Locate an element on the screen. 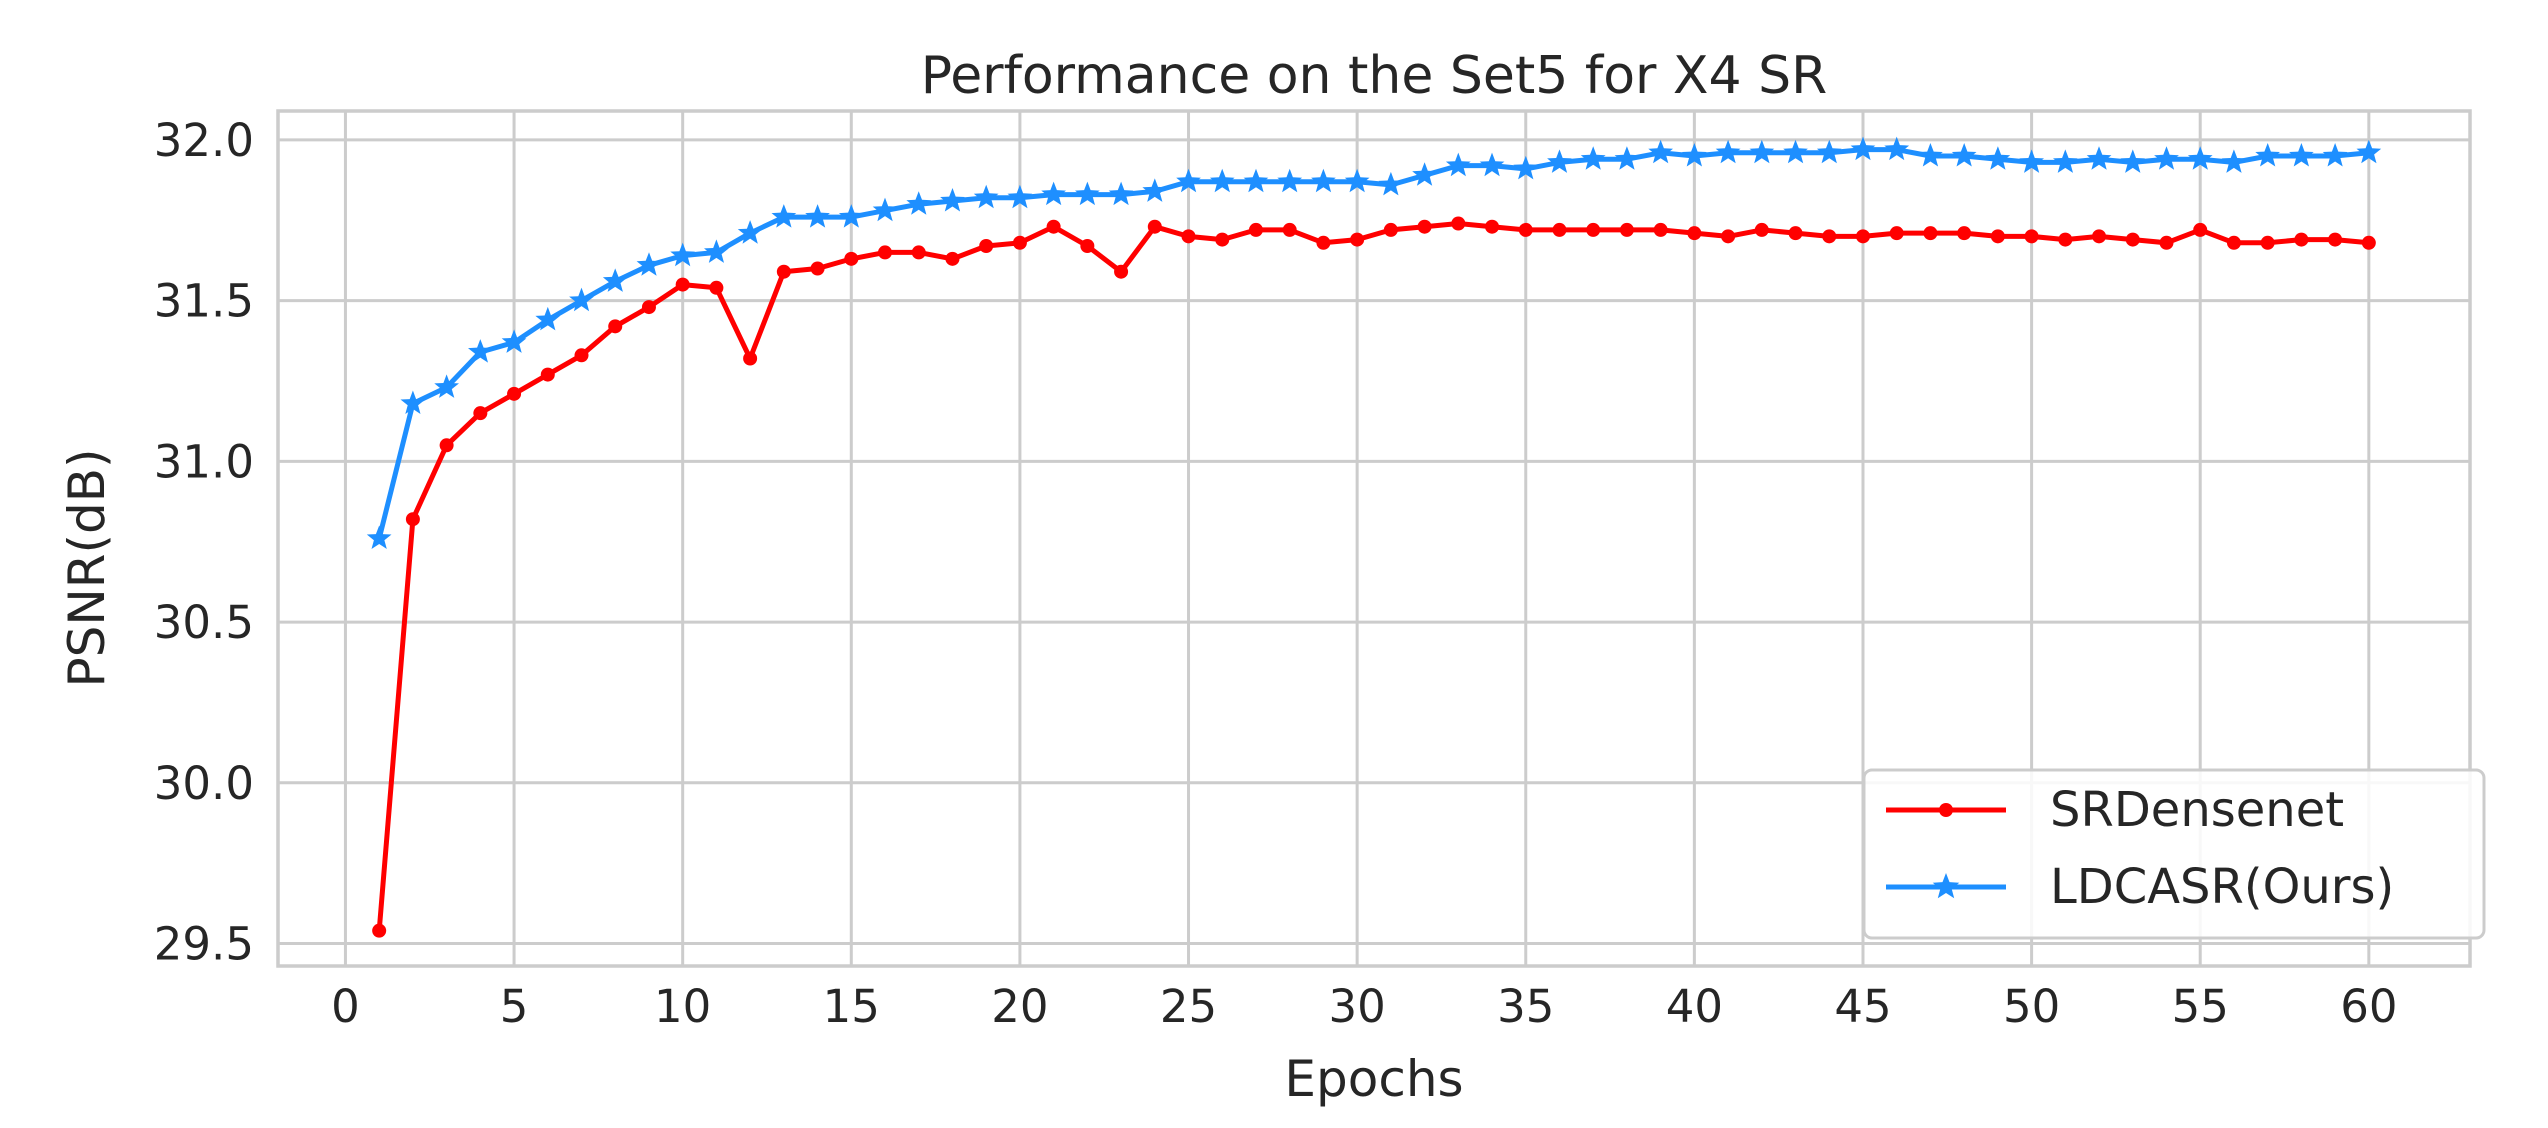 This screenshot has height=1128, width=2548. y-tick-label: 31.5 is located at coordinates (204, 301).